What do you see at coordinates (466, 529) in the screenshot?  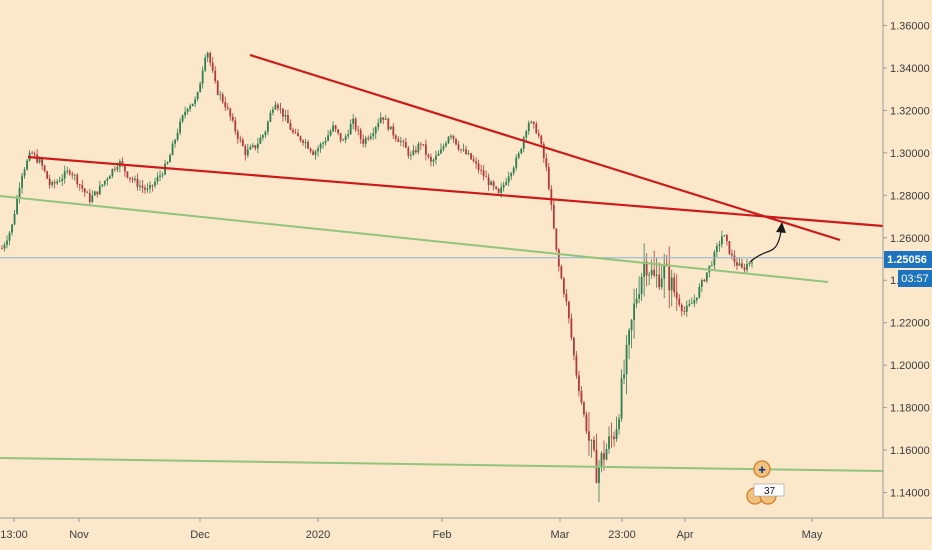 I see `x-axis: 13:00 Nov Dec 2020 Feb Mar 23:00 Apr May` at bounding box center [466, 529].